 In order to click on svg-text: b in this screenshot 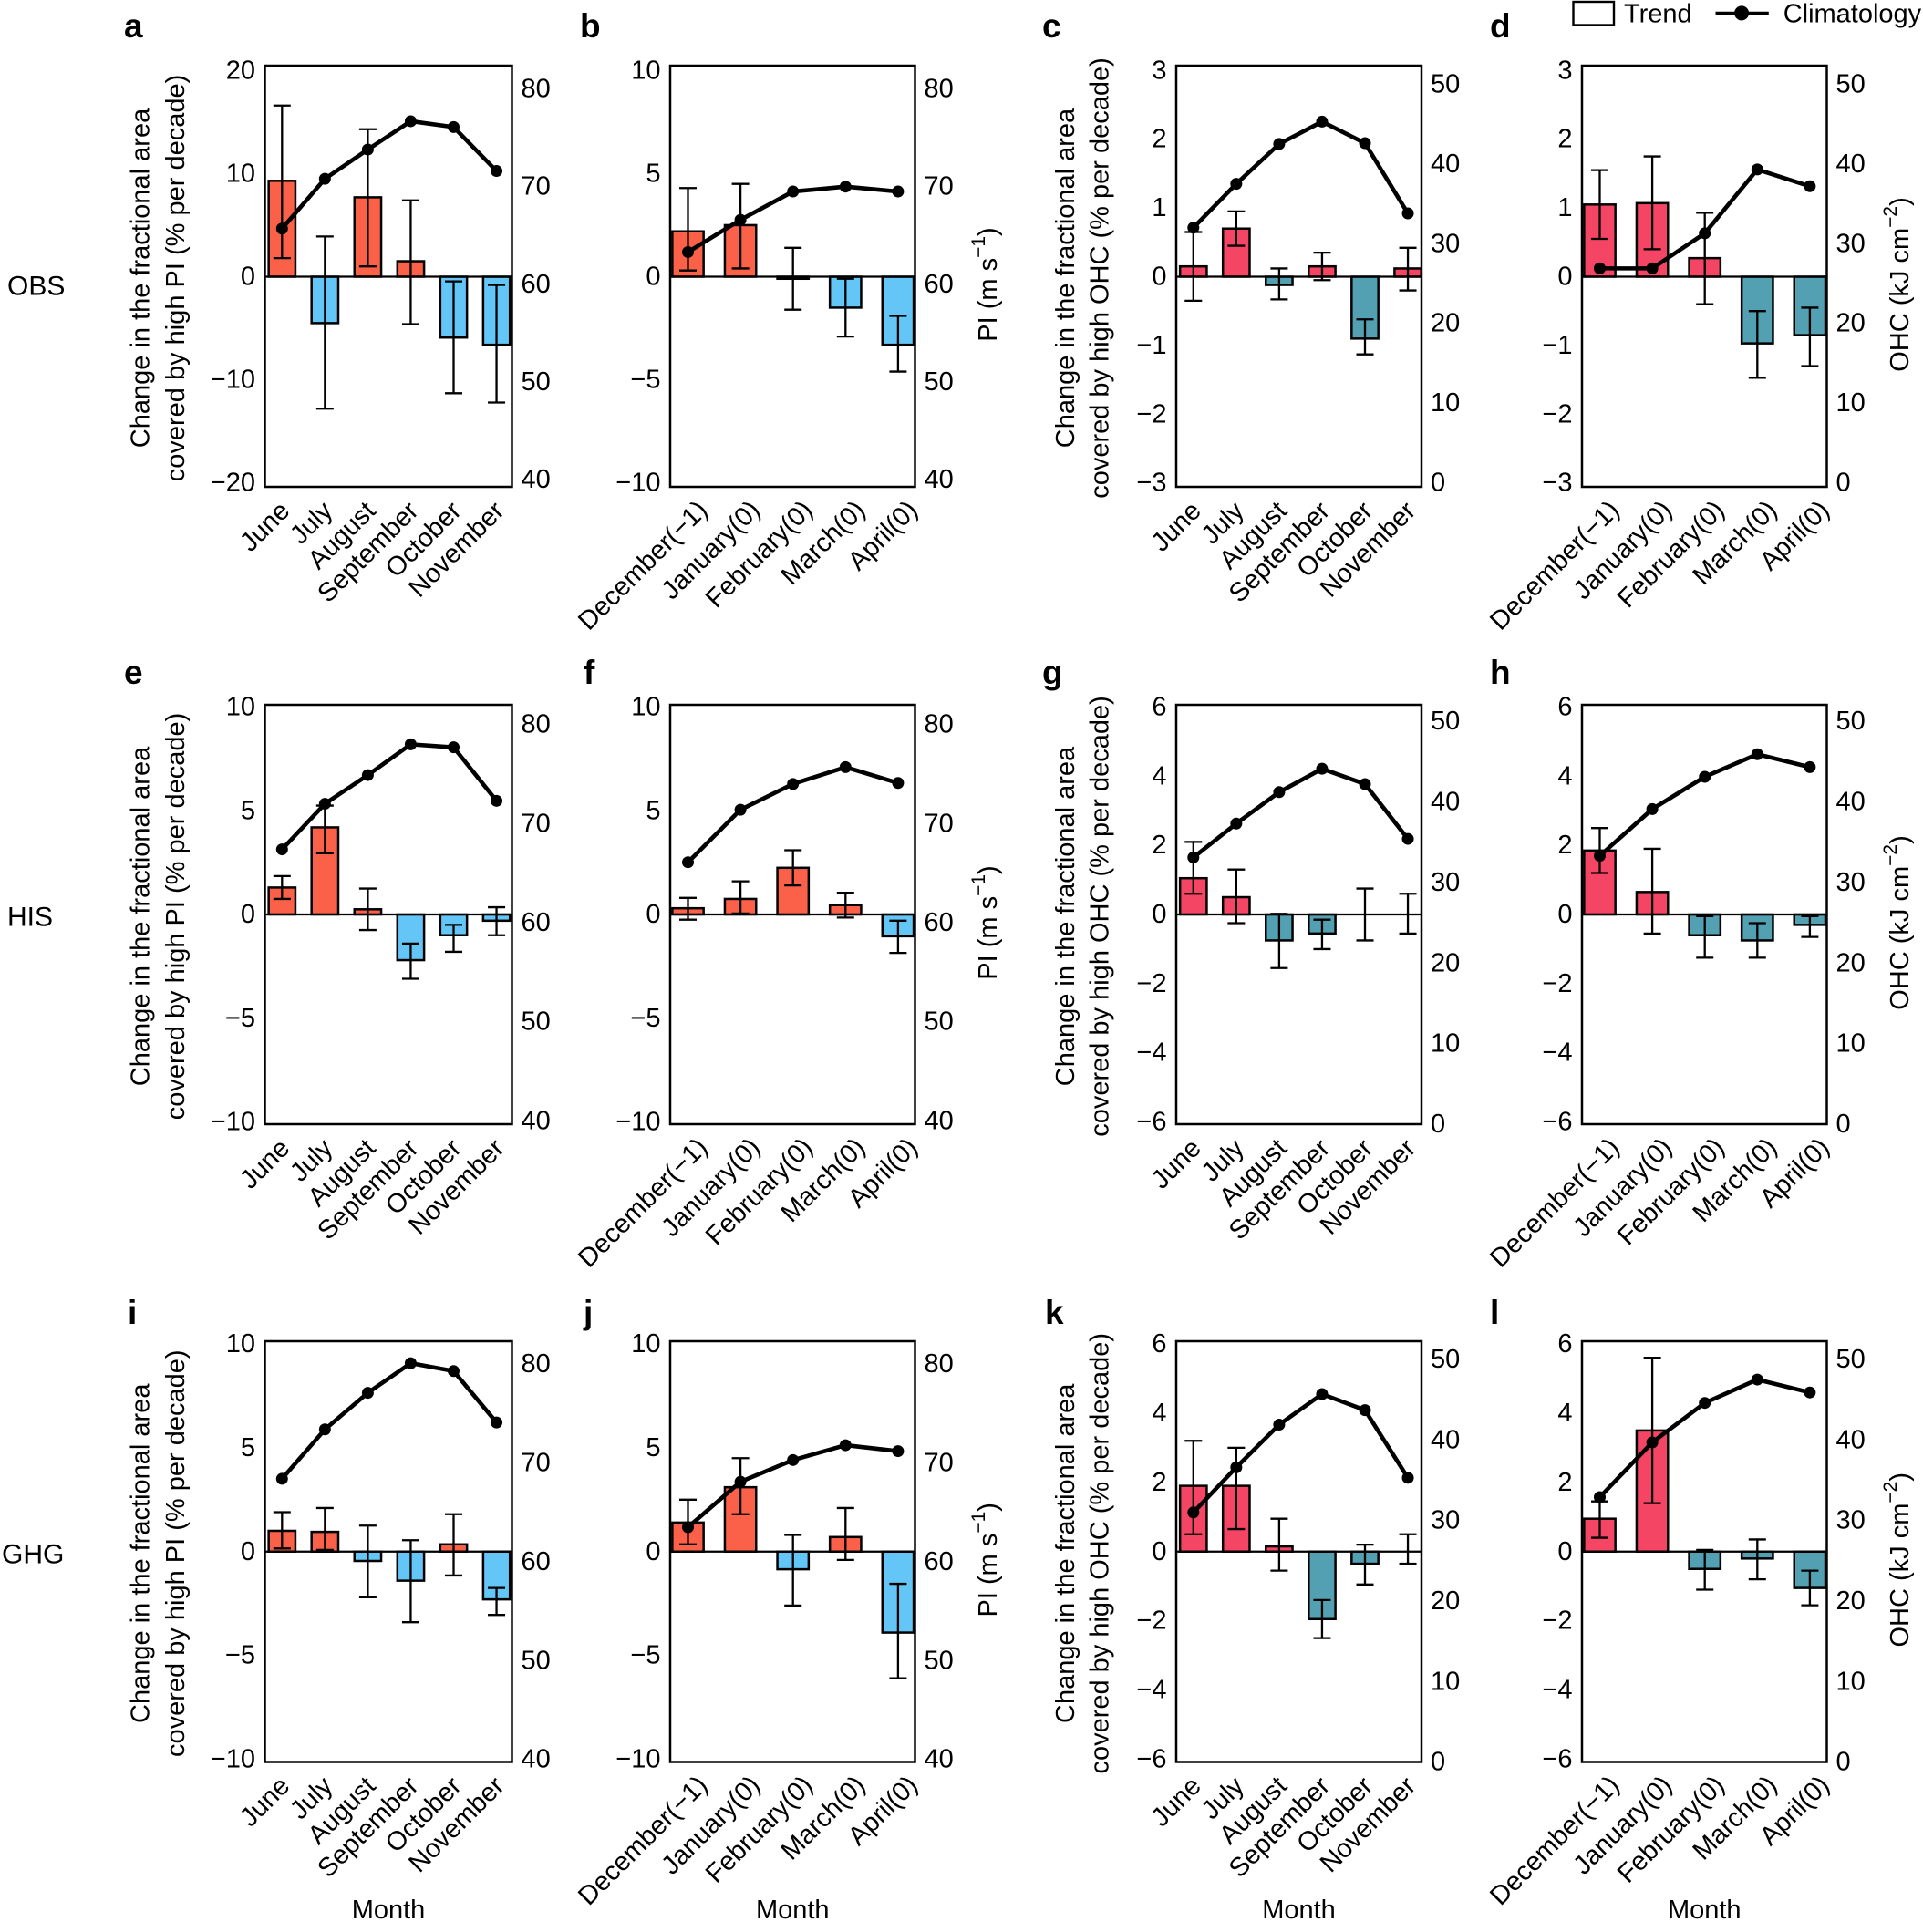, I will do `click(590, 26)`.